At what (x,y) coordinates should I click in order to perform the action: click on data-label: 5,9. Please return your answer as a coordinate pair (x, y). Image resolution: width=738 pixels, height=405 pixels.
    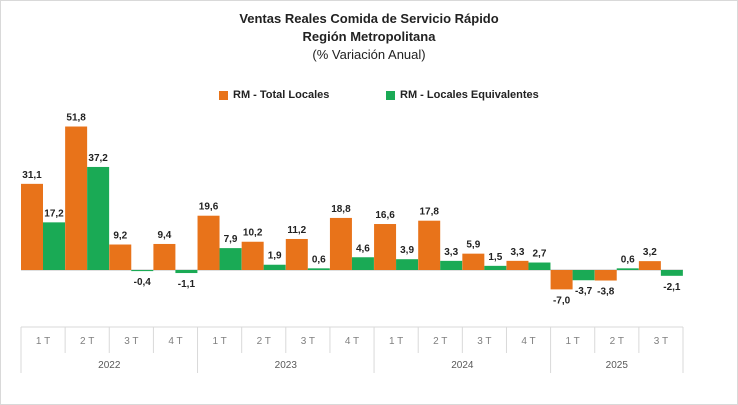
    Looking at the image, I should click on (473, 245).